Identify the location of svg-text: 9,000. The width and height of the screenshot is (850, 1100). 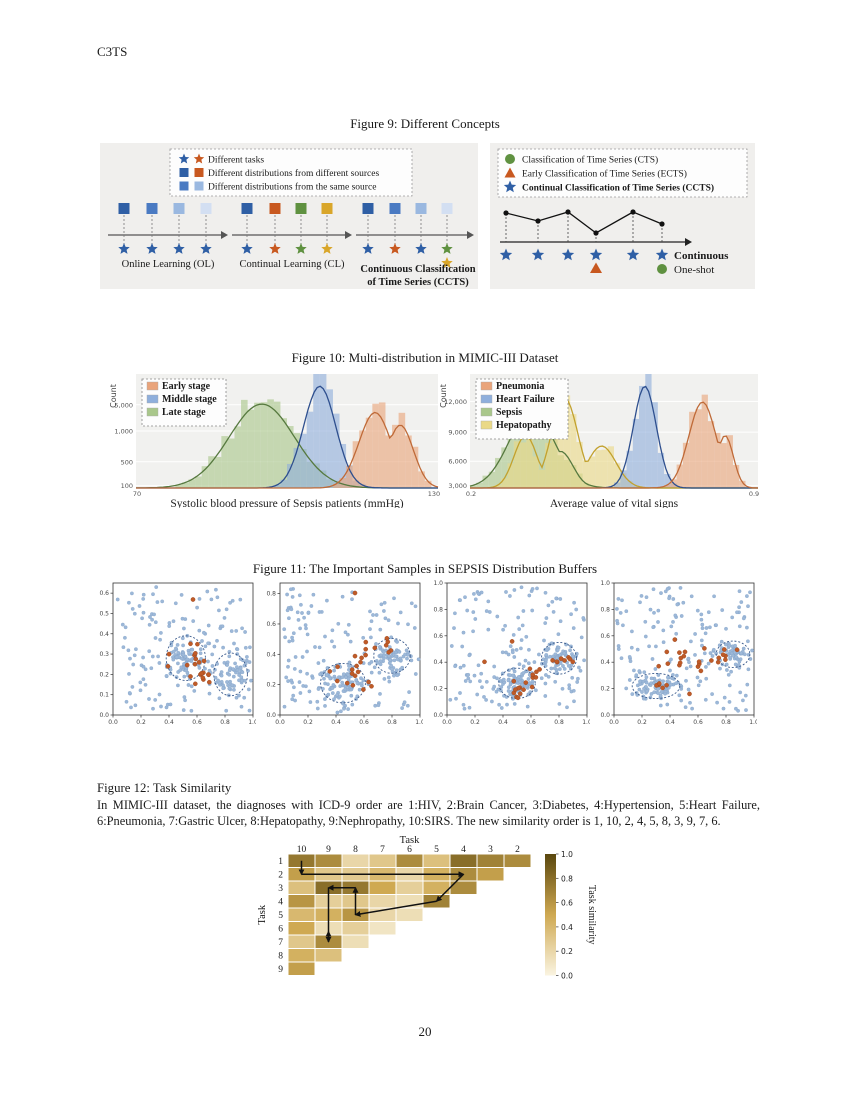
(457, 433).